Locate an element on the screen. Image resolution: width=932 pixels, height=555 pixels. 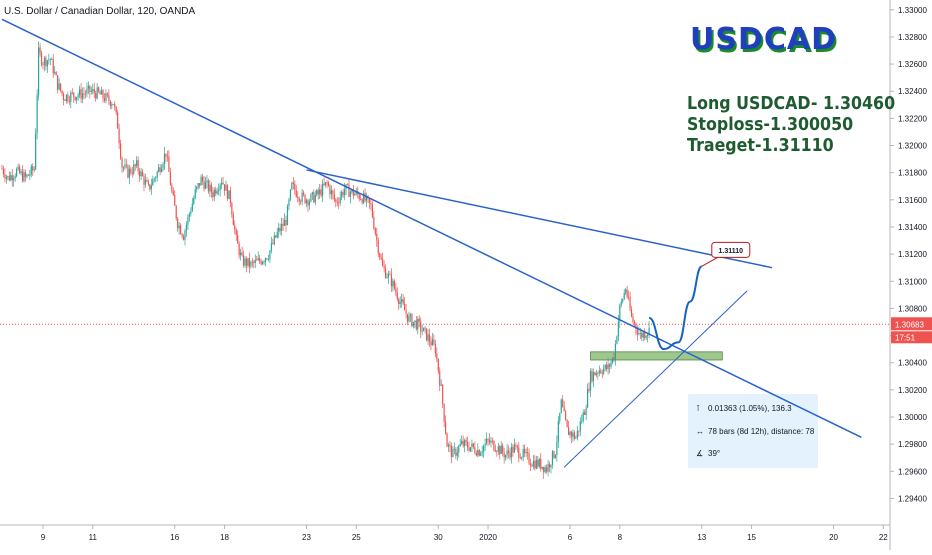
trade-note-target: Traeget-1.31110 is located at coordinates (760, 145).